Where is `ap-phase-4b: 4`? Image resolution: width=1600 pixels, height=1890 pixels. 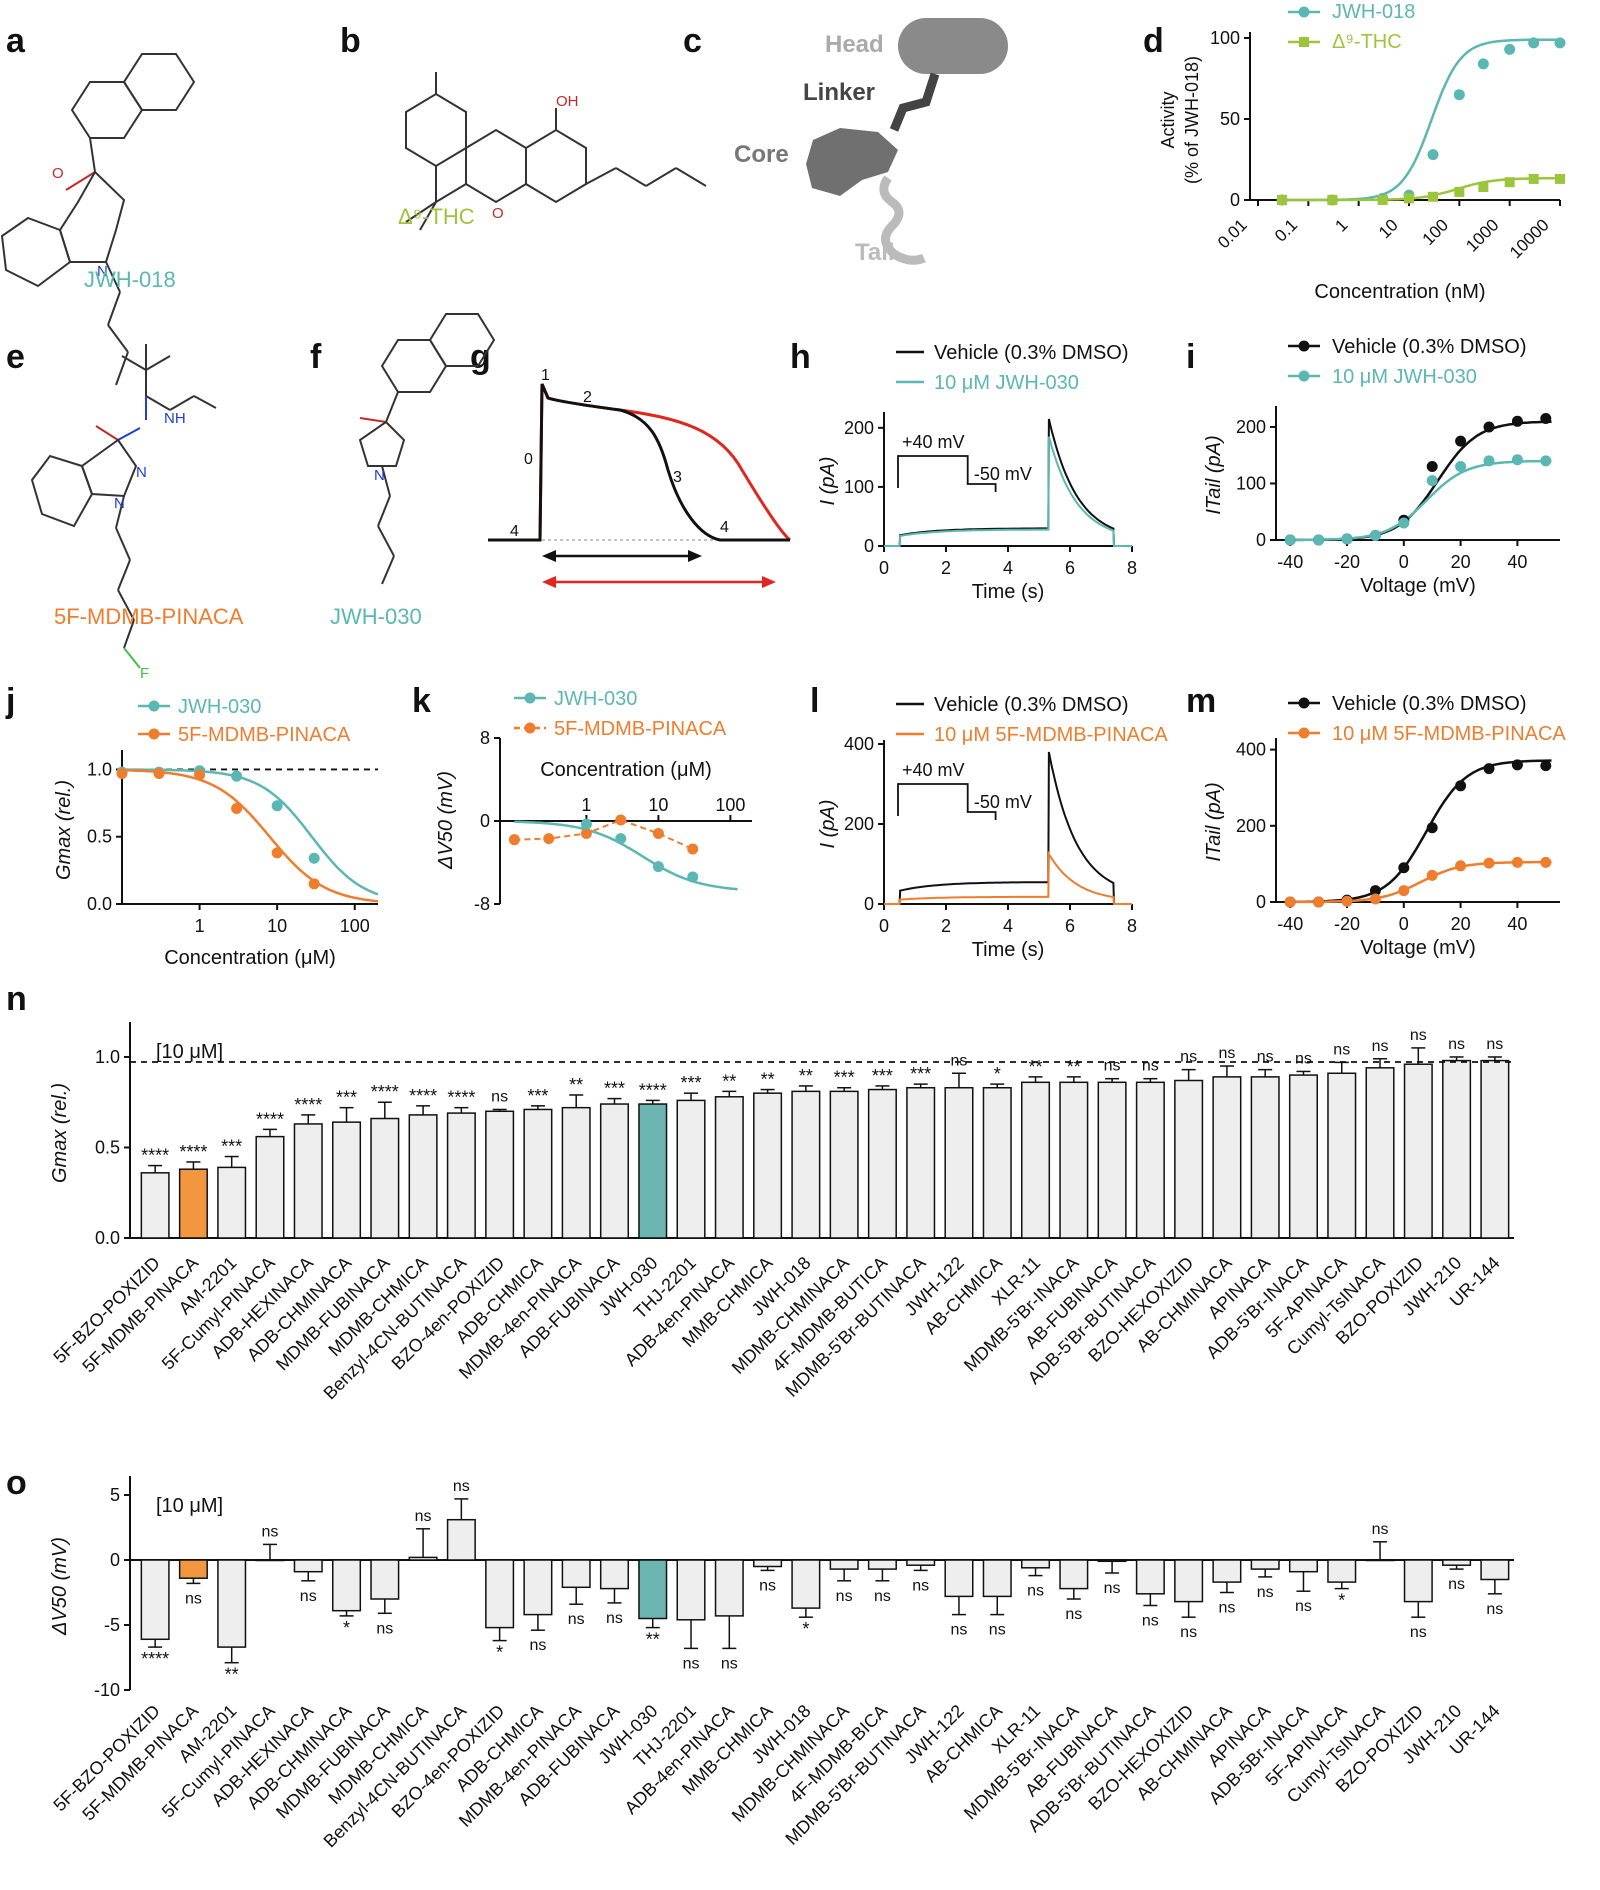
ap-phase-4b: 4 is located at coordinates (724, 527).